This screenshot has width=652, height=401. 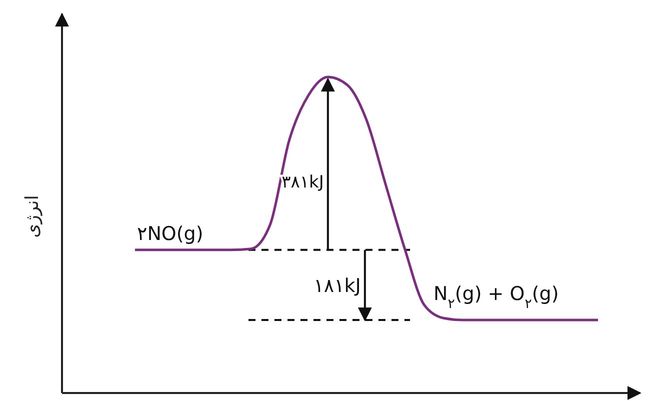 I want to click on annotation: ۲NO(g), so click(x=170, y=233).